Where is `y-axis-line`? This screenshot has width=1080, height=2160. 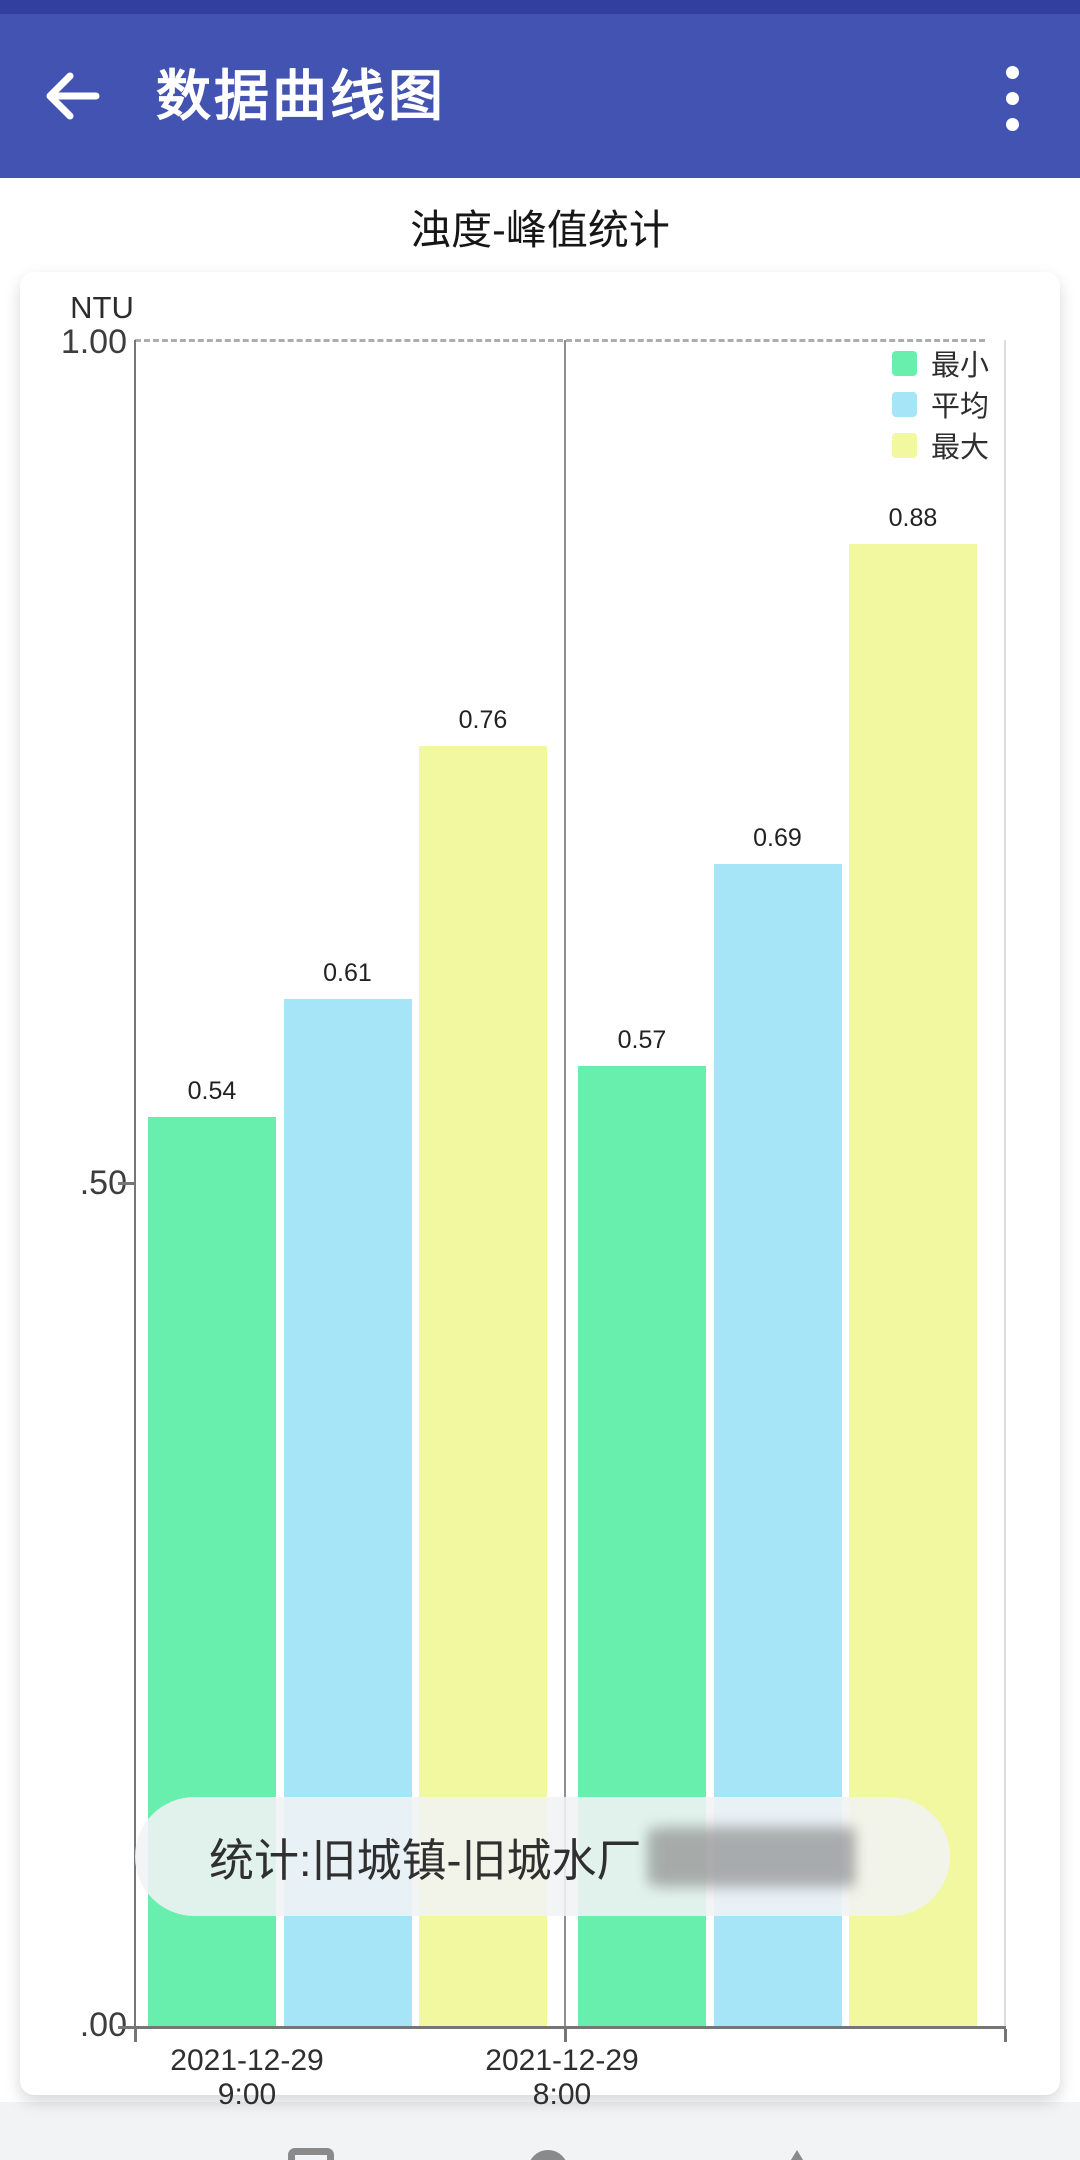 y-axis-line is located at coordinates (135, 1184).